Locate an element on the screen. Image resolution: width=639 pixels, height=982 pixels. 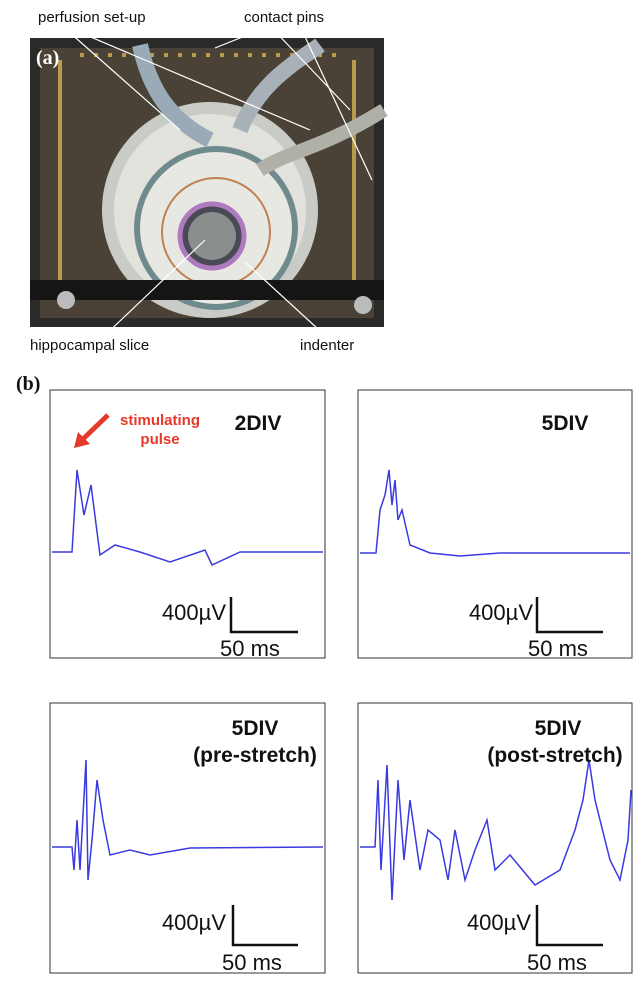
plot: 5DIV (post-stretch) 400µV 50 ms is located at coordinates (495, 838).